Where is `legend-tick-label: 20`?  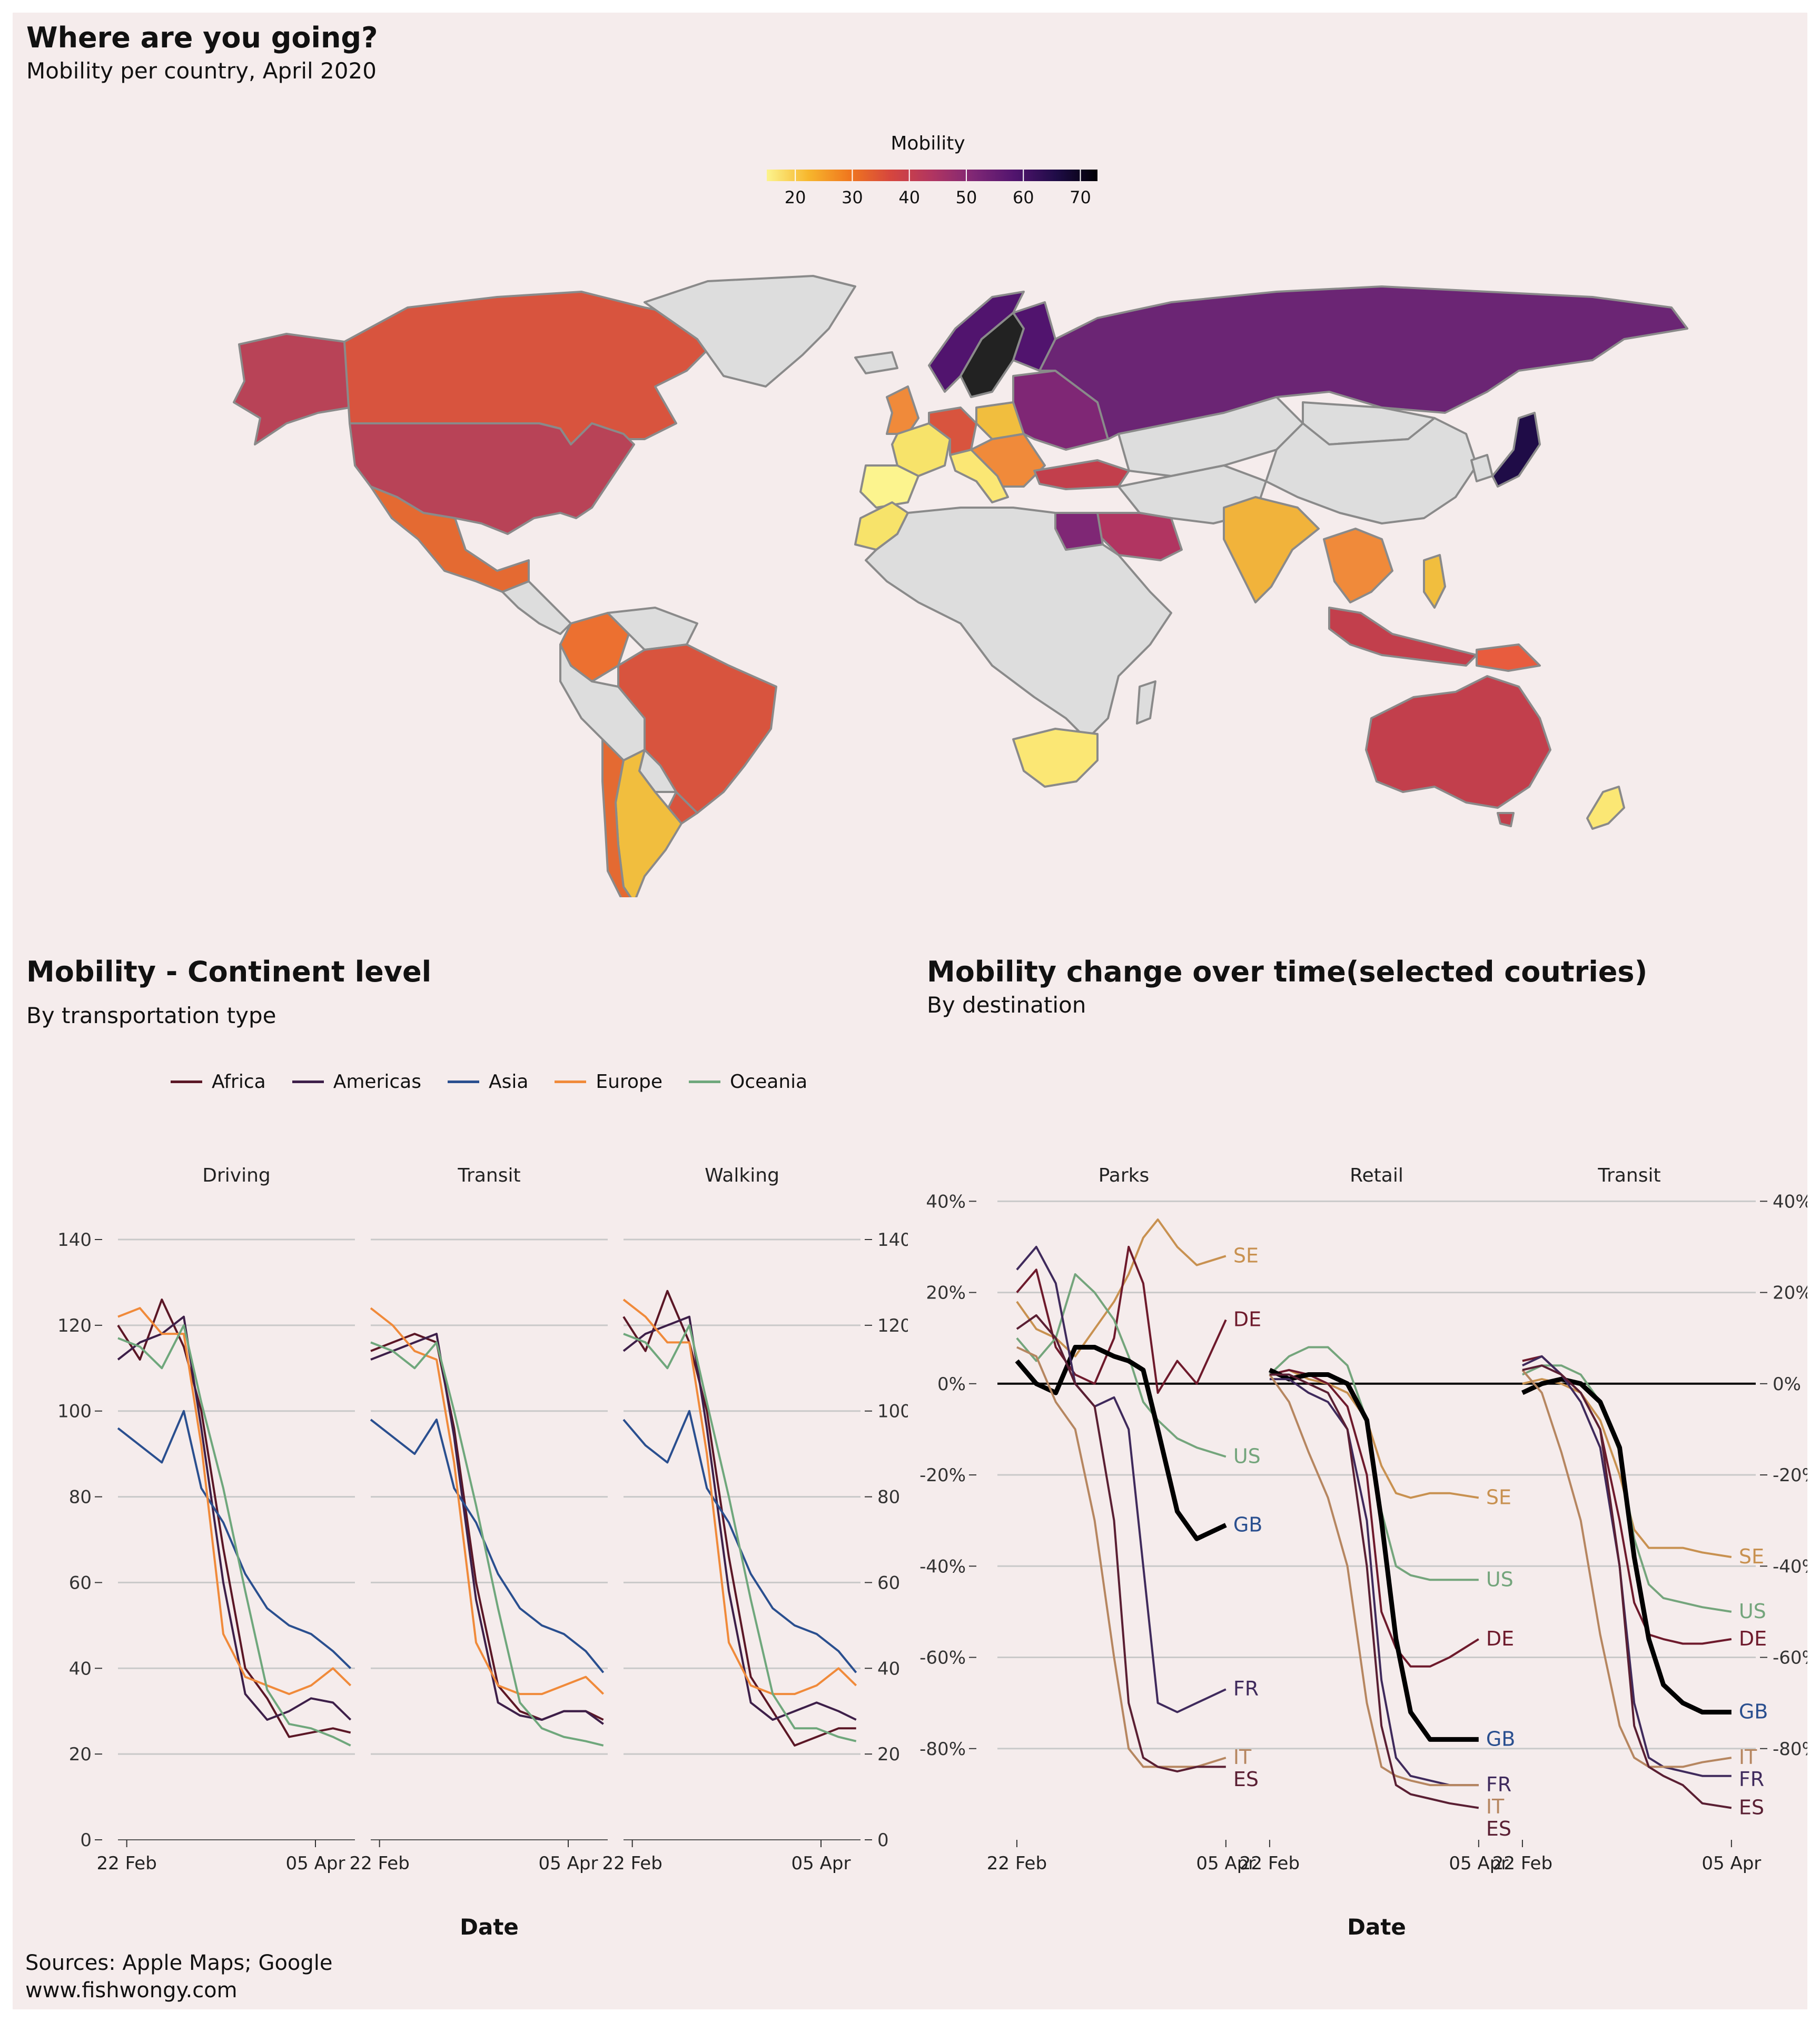 legend-tick-label: 20 is located at coordinates (795, 197).